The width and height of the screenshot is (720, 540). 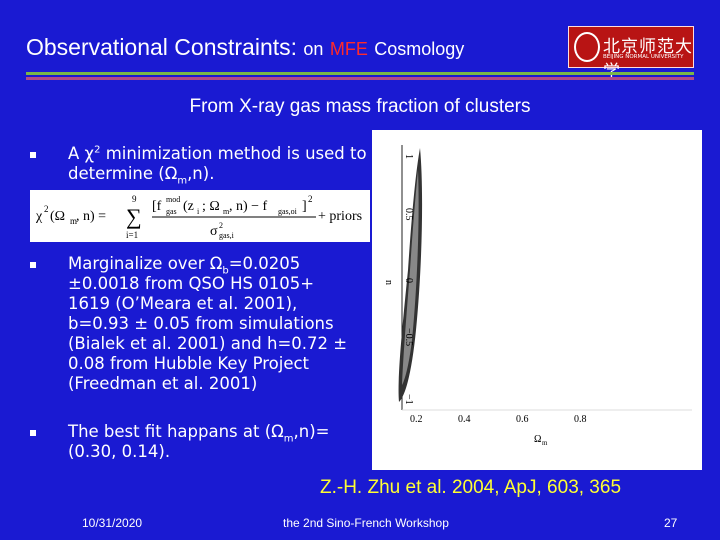 I want to click on f: ; Ω, so click(x=211, y=206).